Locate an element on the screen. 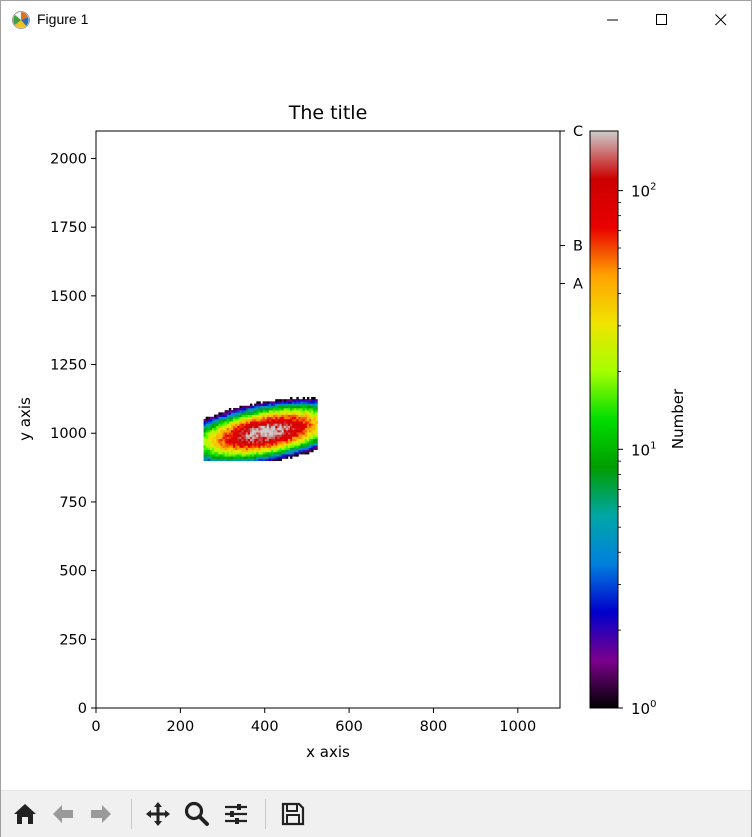 The image size is (752, 837). home-button is located at coordinates (25, 814).